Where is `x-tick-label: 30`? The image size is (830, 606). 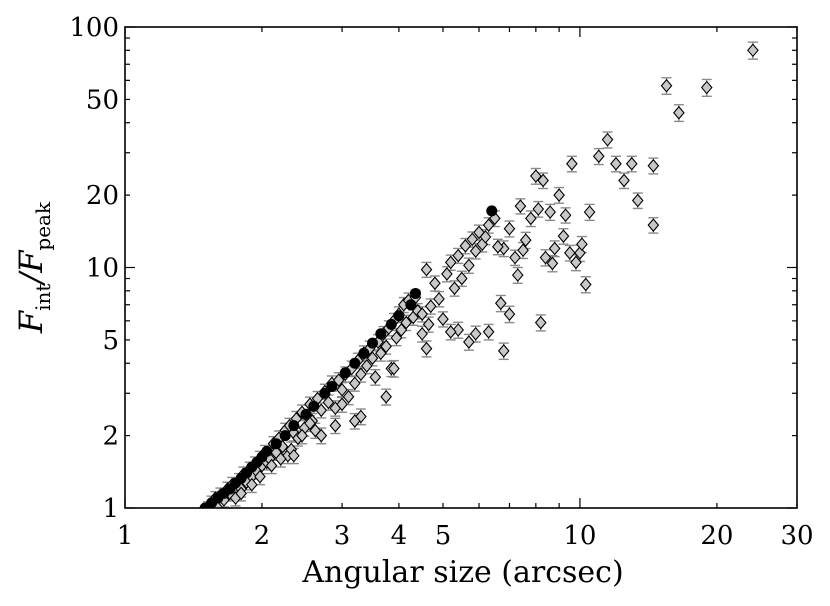 x-tick-label: 30 is located at coordinates (796, 536).